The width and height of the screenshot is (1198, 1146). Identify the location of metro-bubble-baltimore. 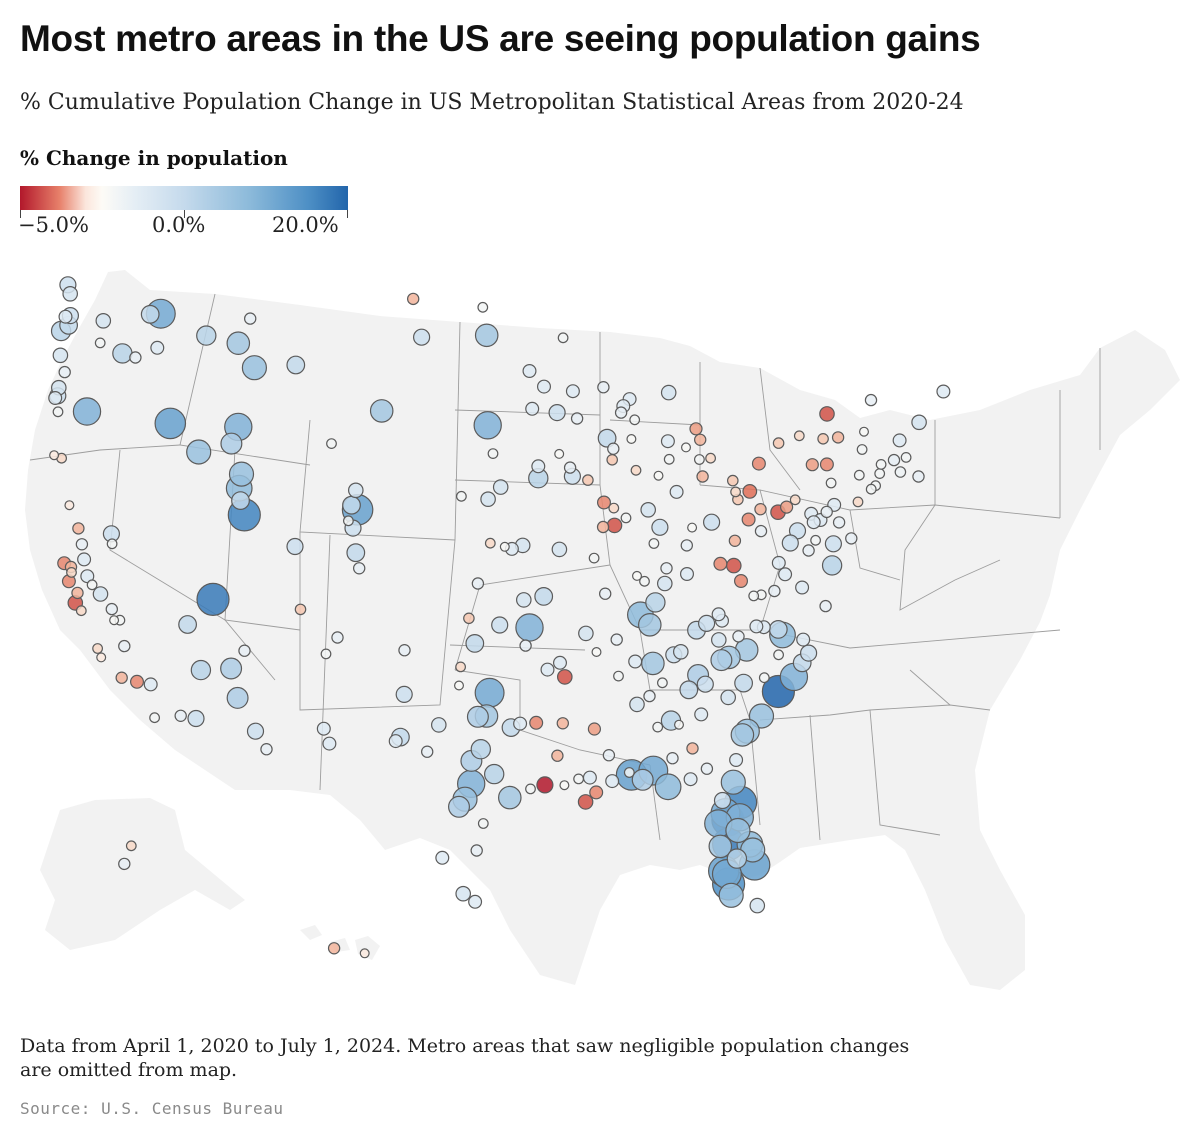
(815, 540).